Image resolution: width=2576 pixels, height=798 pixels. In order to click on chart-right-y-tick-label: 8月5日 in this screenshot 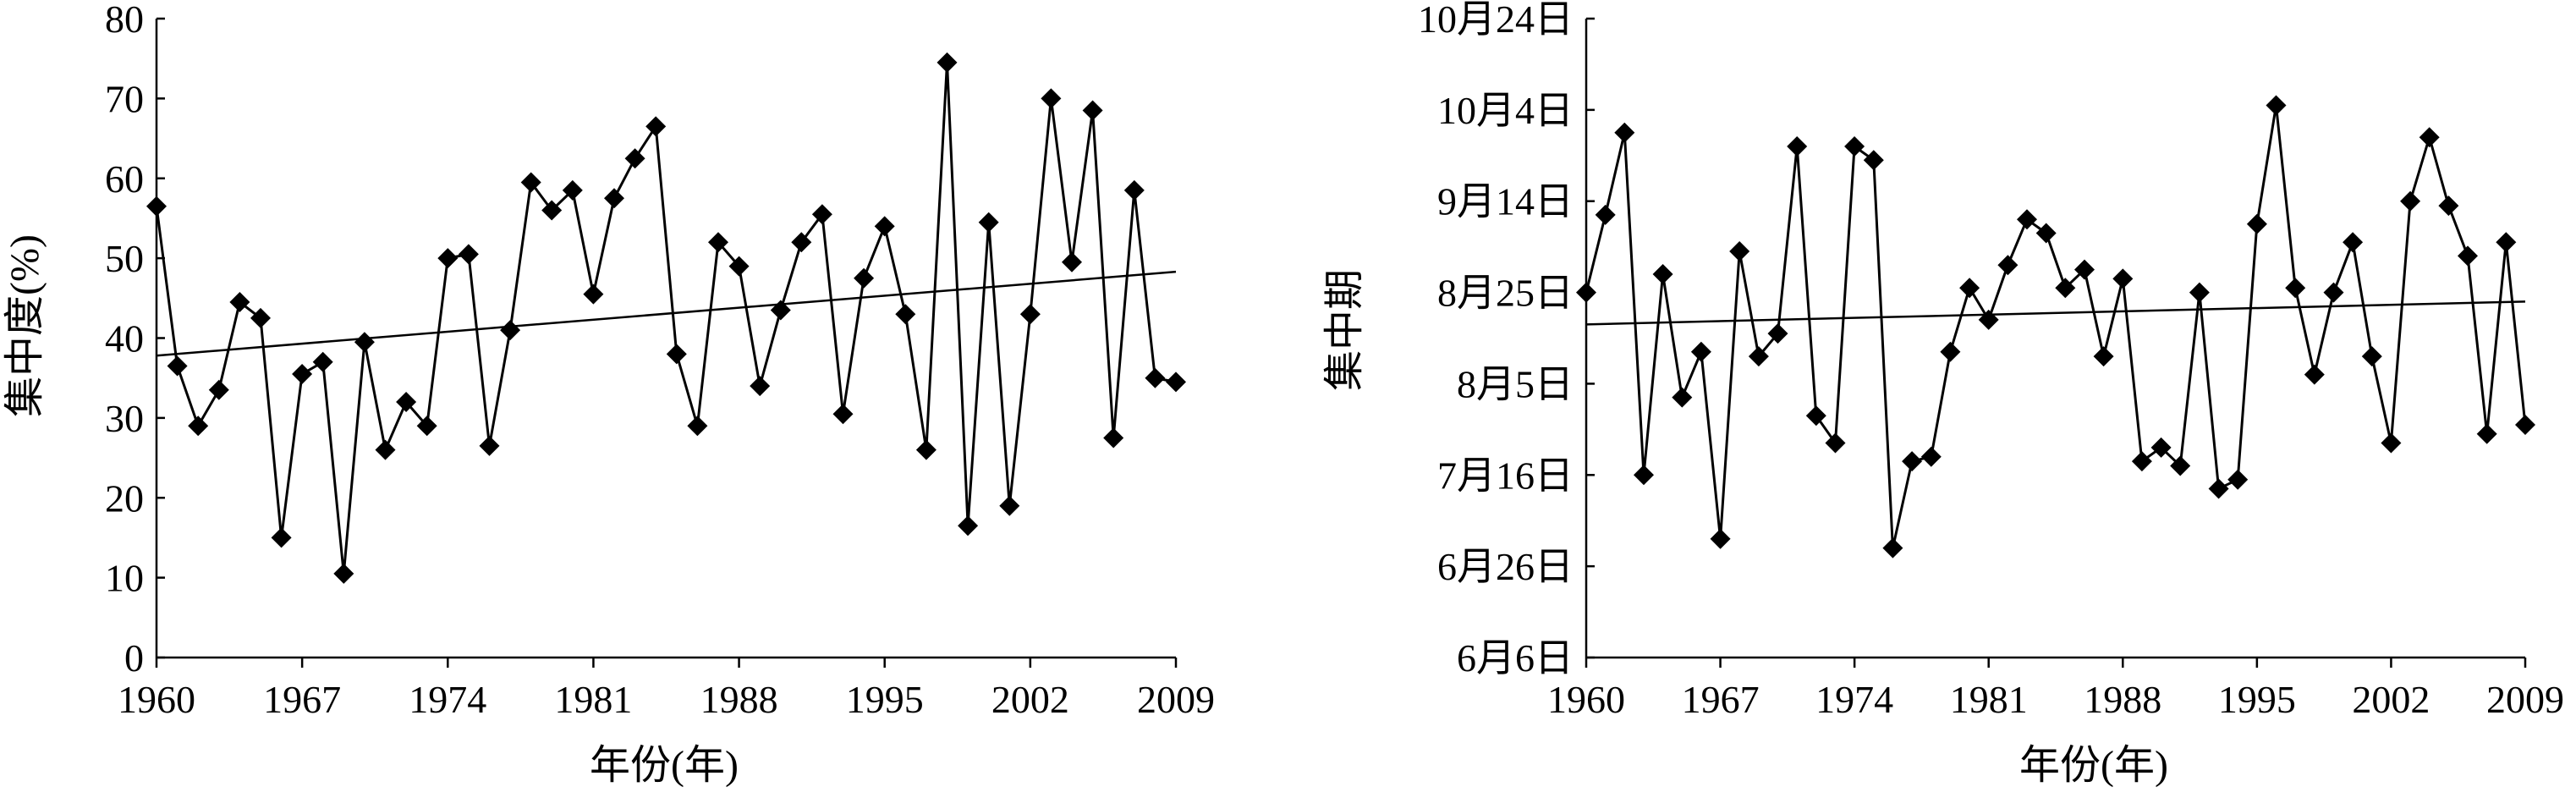, I will do `click(1516, 383)`.